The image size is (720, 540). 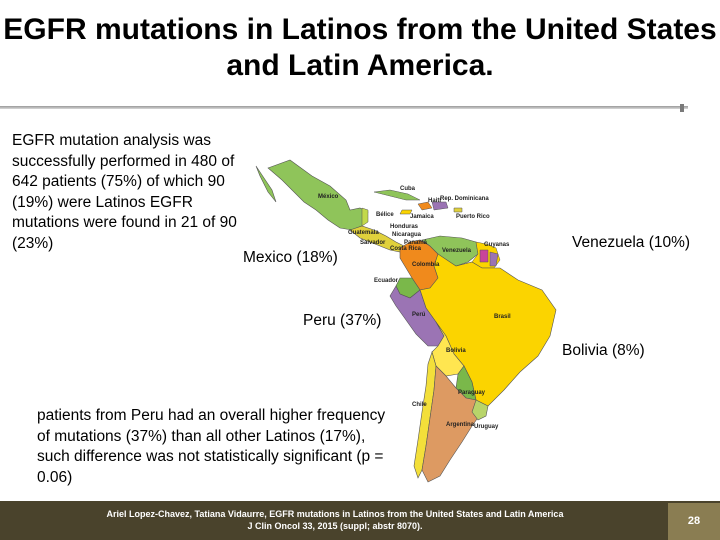 I want to click on map-country-venezuela, so click(x=450, y=251).